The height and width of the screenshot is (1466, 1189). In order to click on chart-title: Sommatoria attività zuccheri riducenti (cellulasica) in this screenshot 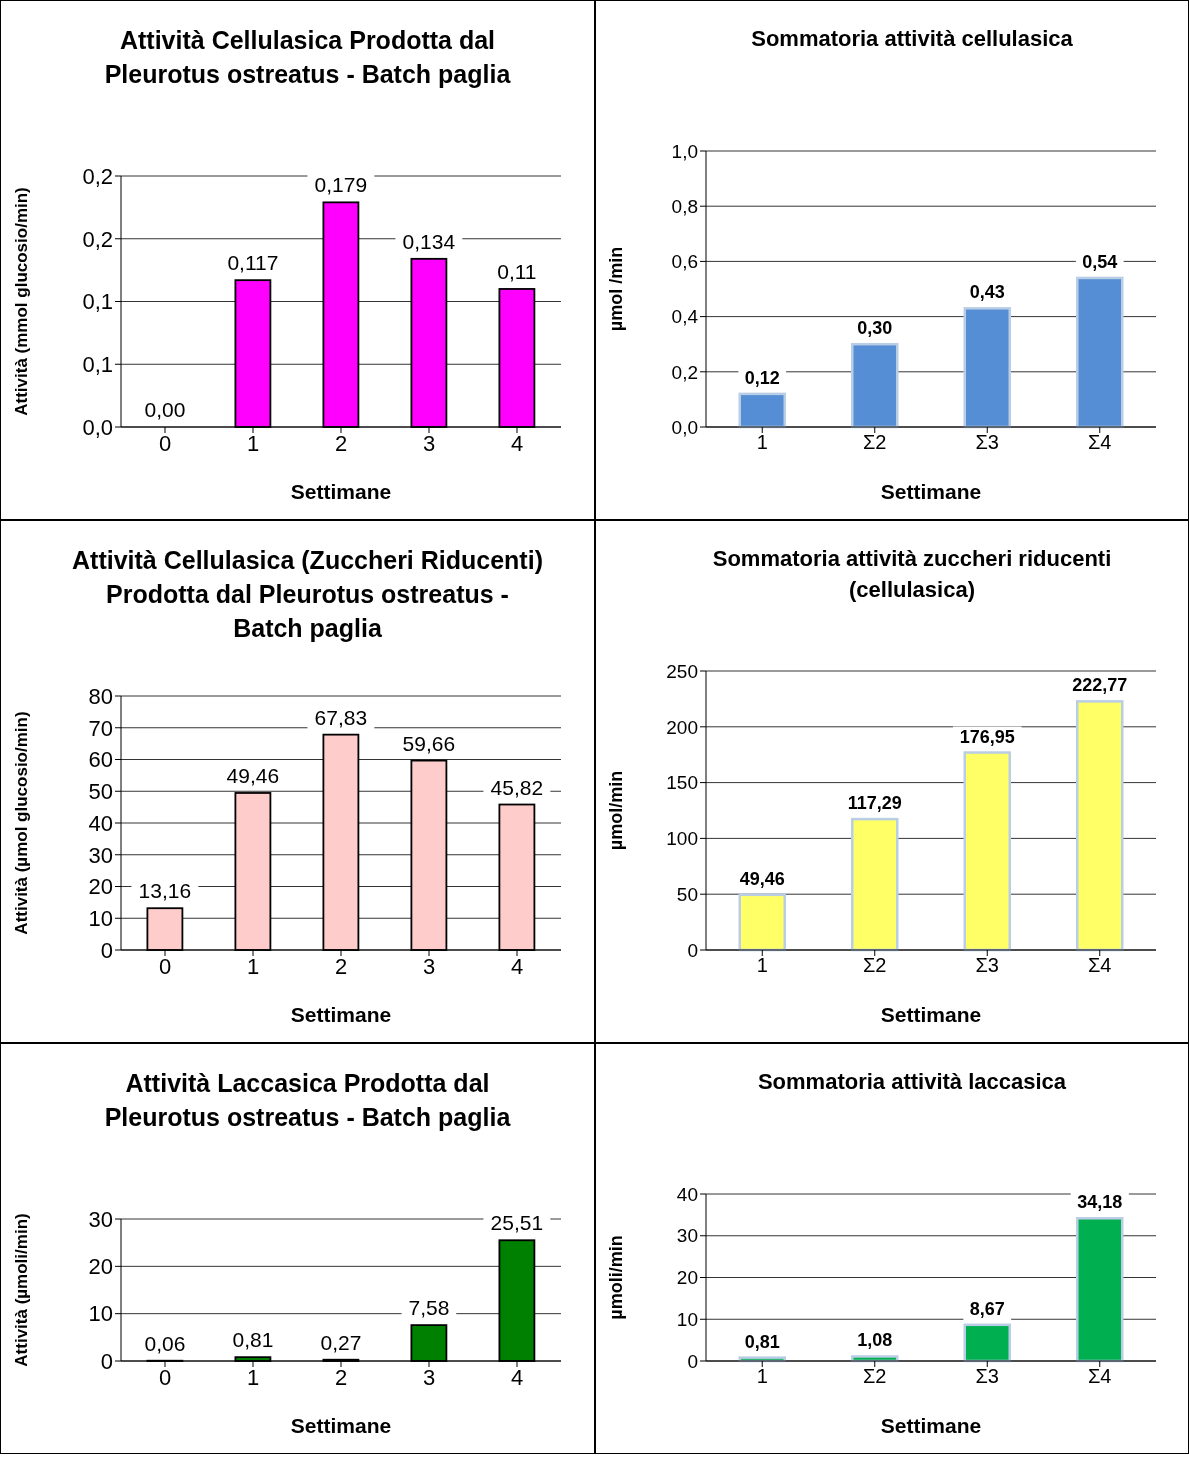, I will do `click(912, 574)`.